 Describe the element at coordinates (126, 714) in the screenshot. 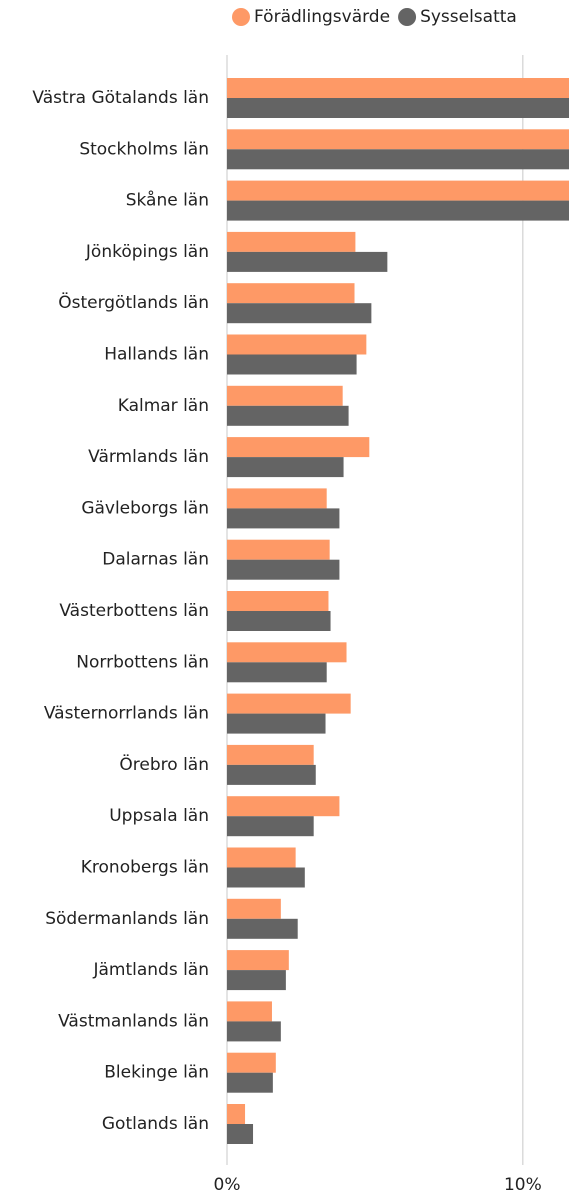

I see `y-tick-label: Västernorrlands län` at that location.